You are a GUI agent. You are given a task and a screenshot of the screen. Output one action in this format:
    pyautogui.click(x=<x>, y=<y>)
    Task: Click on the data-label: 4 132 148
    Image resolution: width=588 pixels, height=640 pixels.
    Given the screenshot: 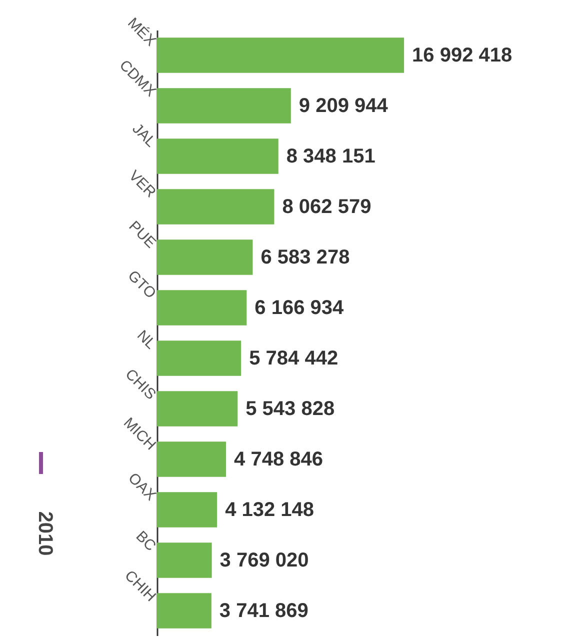 What is the action you would take?
    pyautogui.click(x=269, y=509)
    